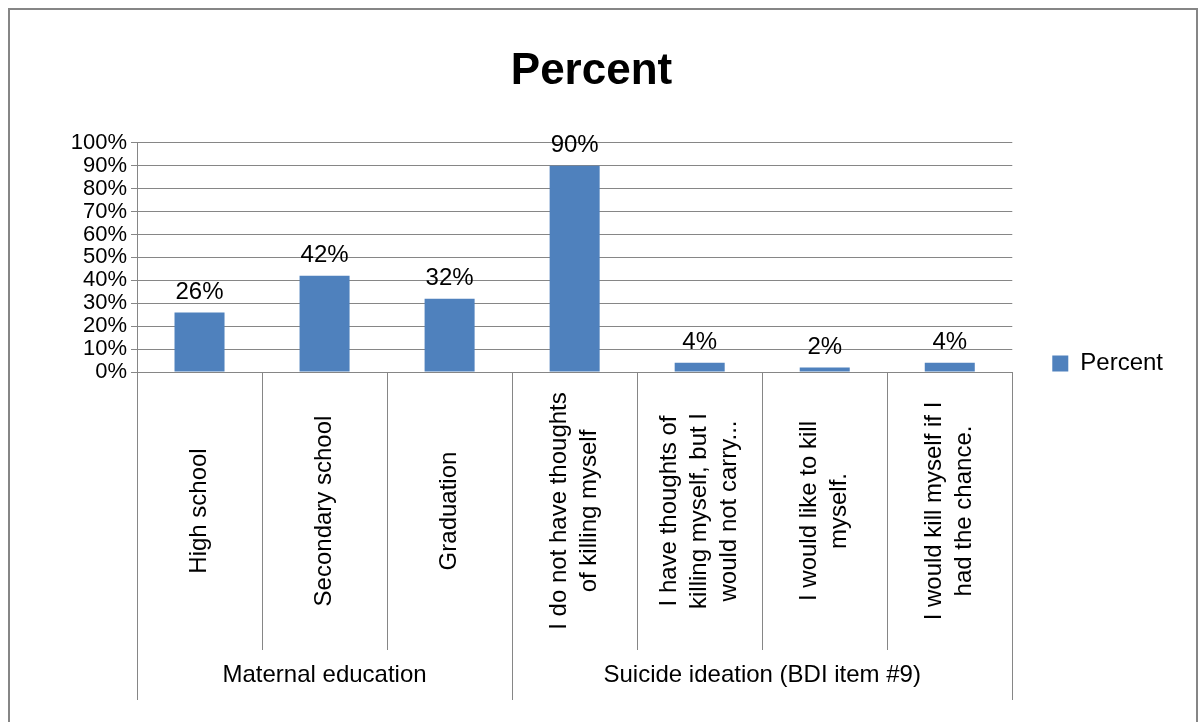 Image resolution: width=1203 pixels, height=722 pixels. What do you see at coordinates (762, 673) in the screenshot?
I see `text: Suicide ideation (BDI item #9)` at bounding box center [762, 673].